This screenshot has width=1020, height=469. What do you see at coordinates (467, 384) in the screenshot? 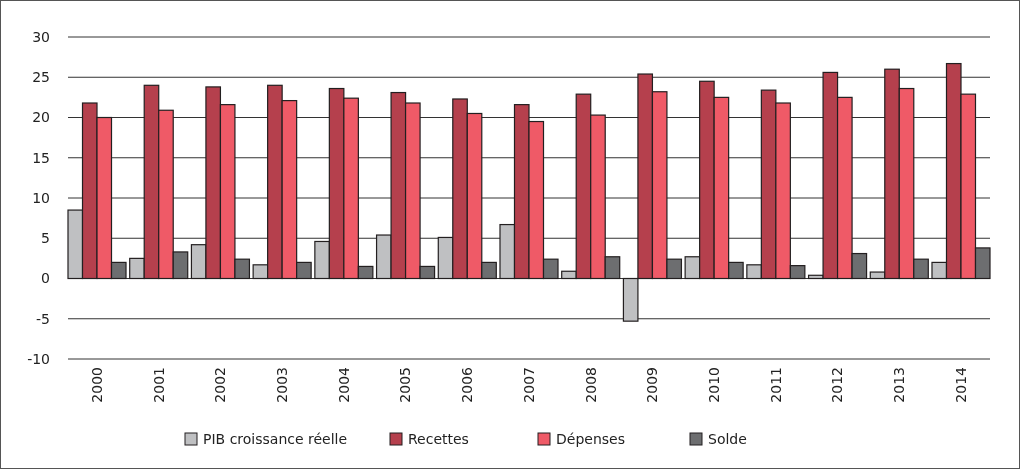
I see `x-tick-label: 2006` at bounding box center [467, 384].